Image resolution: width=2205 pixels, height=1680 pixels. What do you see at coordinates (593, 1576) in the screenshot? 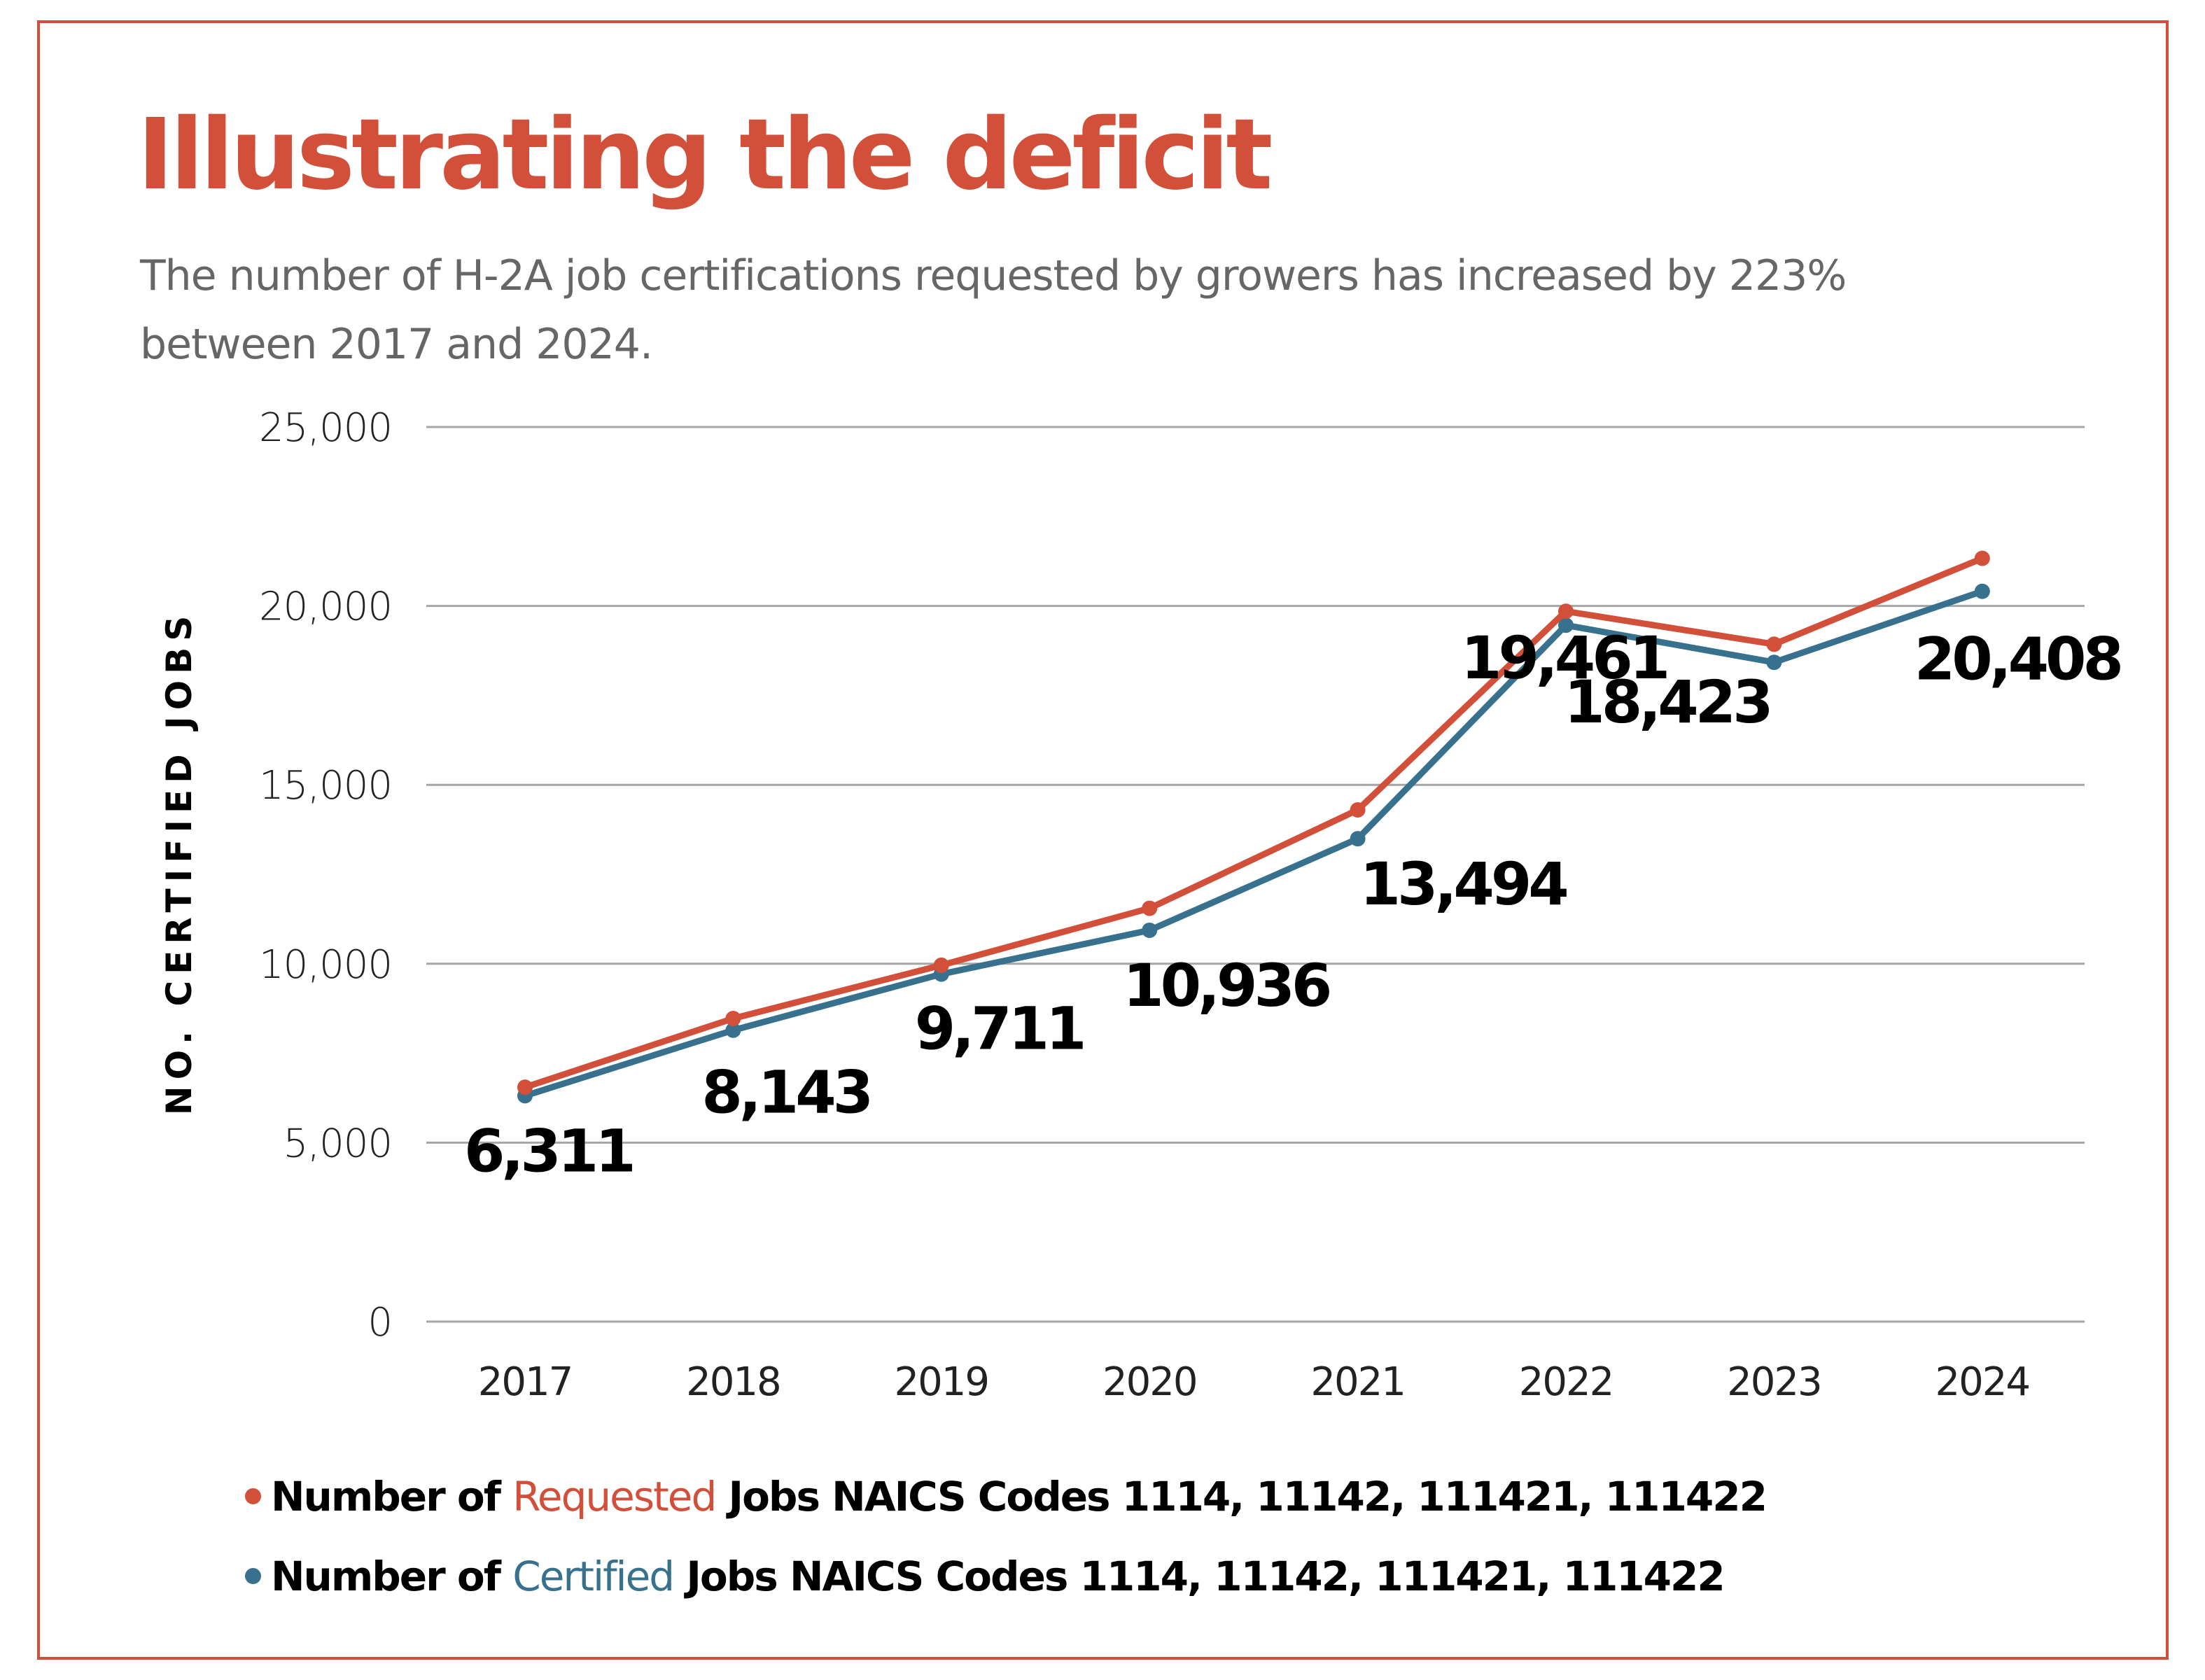
I see `legend-key-certified: Certified` at bounding box center [593, 1576].